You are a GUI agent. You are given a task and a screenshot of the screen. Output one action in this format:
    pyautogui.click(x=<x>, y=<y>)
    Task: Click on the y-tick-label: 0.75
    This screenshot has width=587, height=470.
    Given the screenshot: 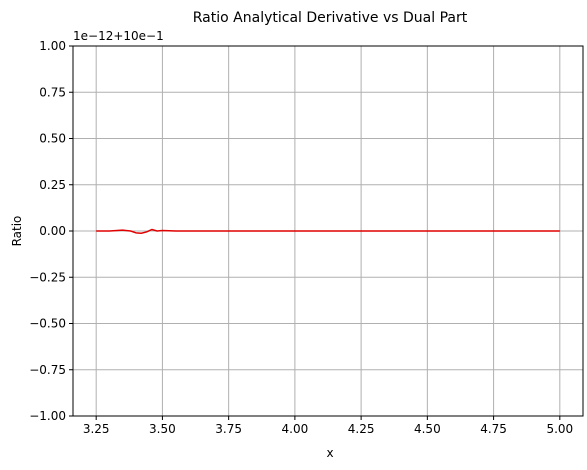 What is the action you would take?
    pyautogui.click(x=52, y=92)
    